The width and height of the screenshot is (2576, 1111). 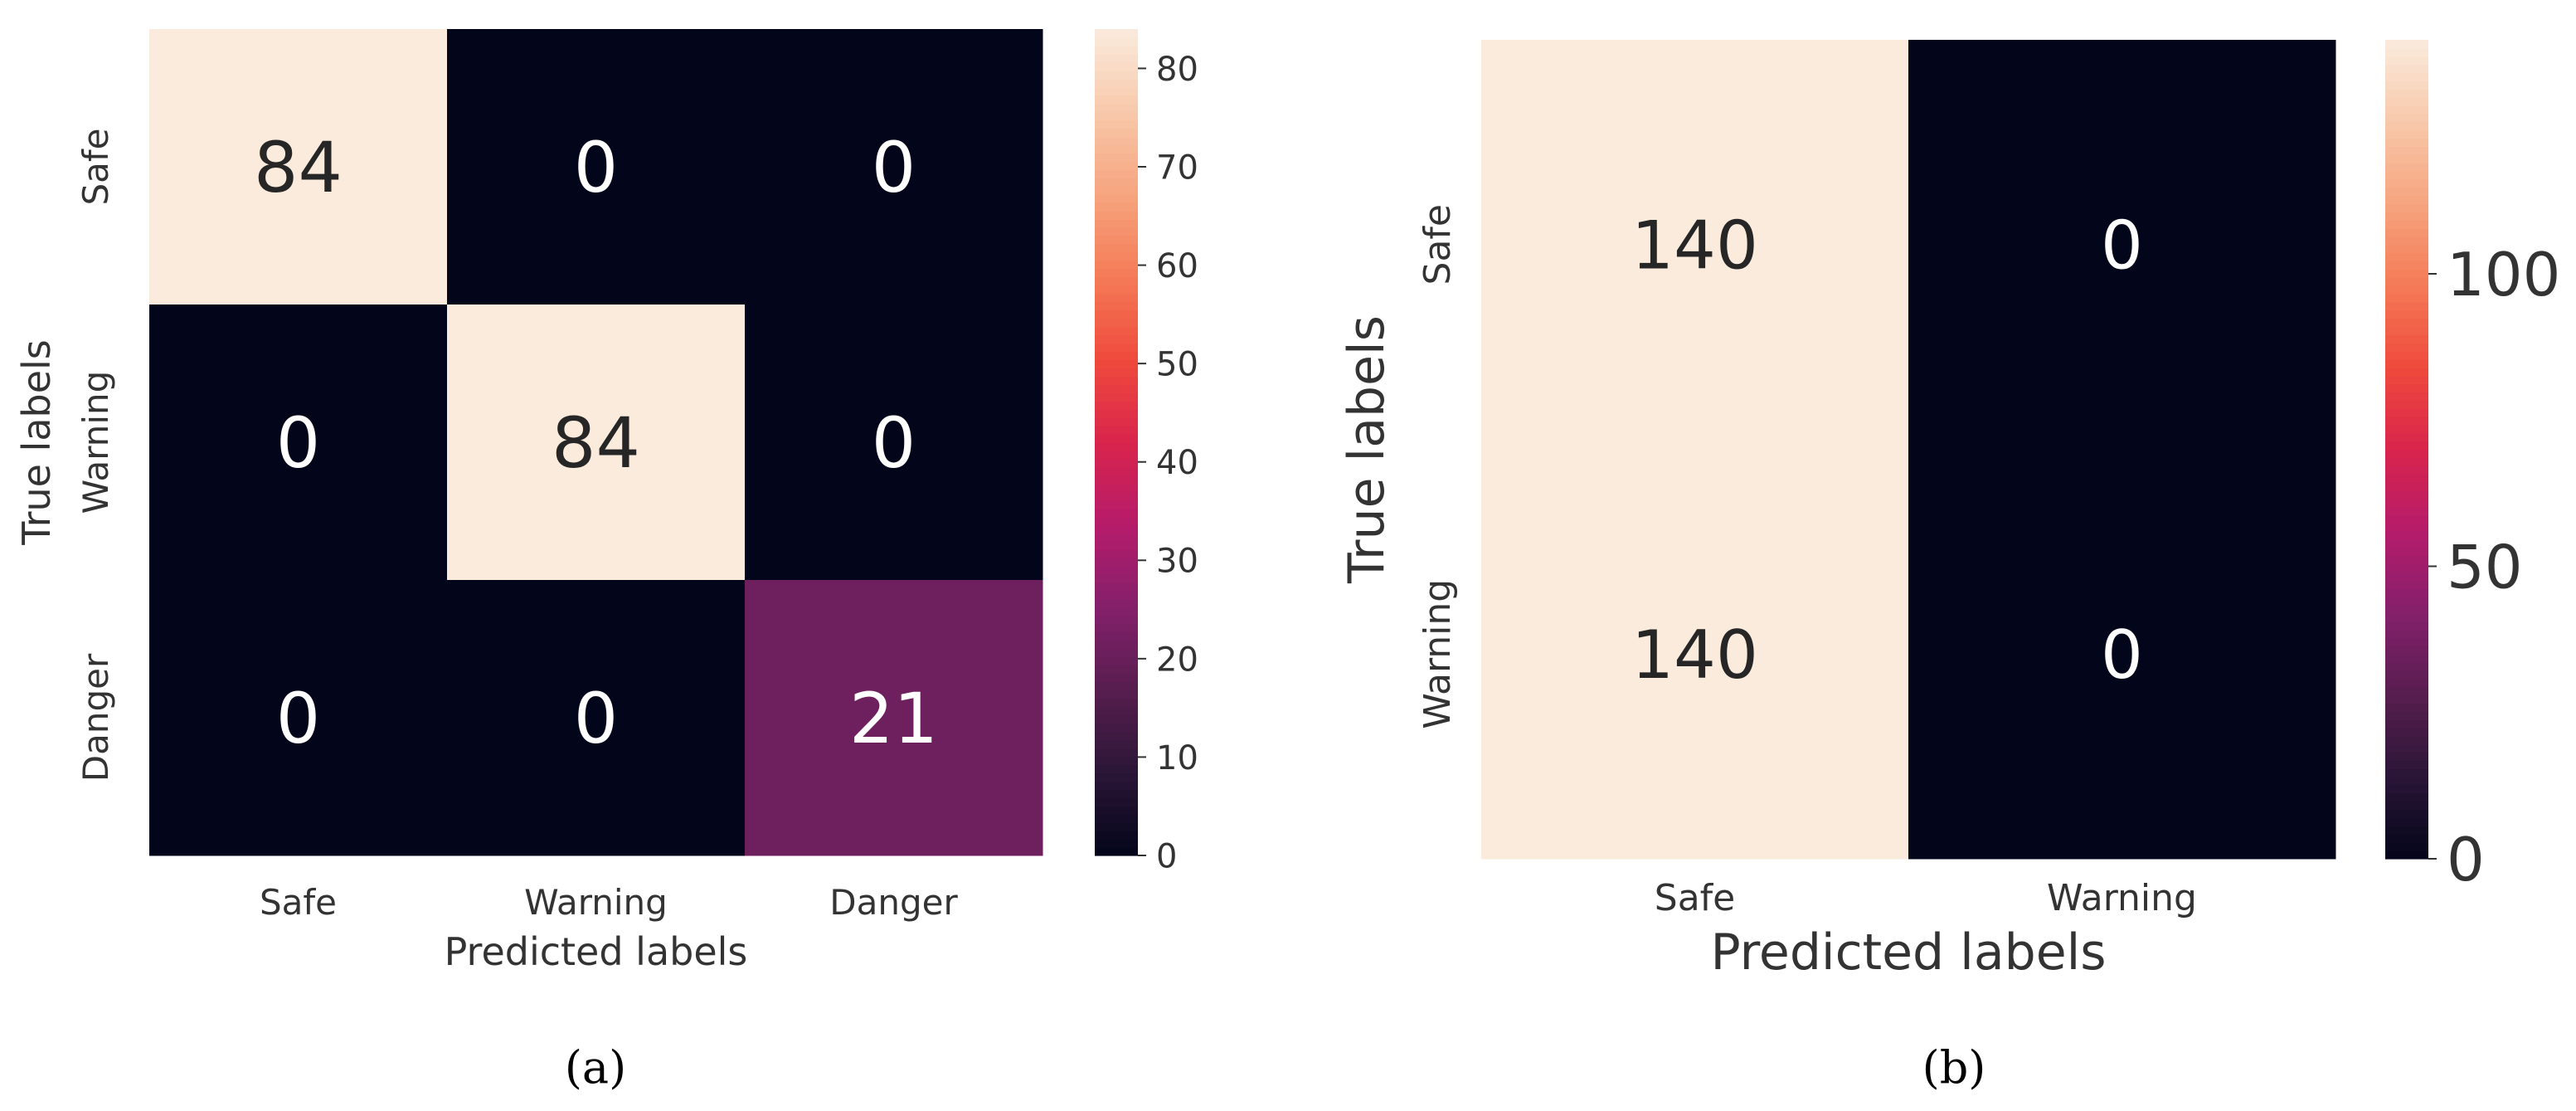 I want to click on colorbar-tick-label: 0, so click(x=1166, y=856).